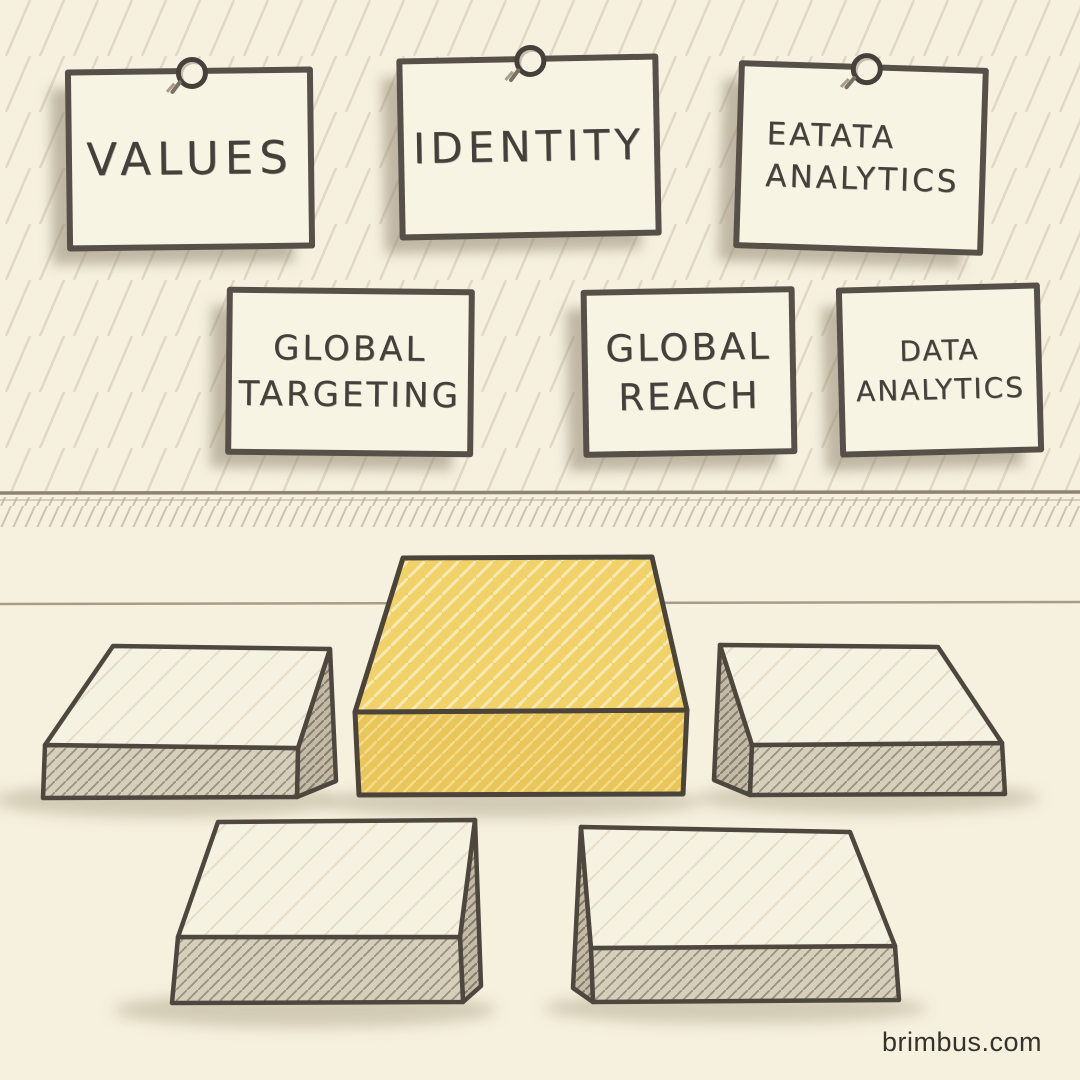 This screenshot has height=1080, width=1080. What do you see at coordinates (861, 695) in the screenshot?
I see `box-right-top-face` at bounding box center [861, 695].